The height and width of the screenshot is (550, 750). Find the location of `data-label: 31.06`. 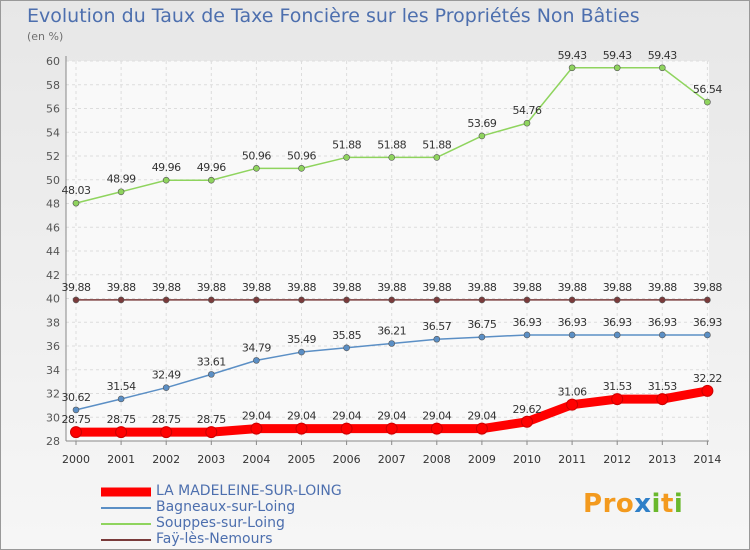

data-label: 31.06 is located at coordinates (572, 392).